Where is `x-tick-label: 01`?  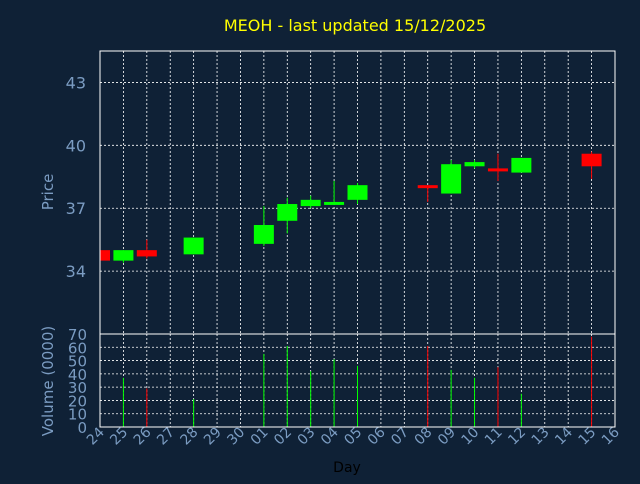 x-tick-label: 01 is located at coordinates (260, 437).